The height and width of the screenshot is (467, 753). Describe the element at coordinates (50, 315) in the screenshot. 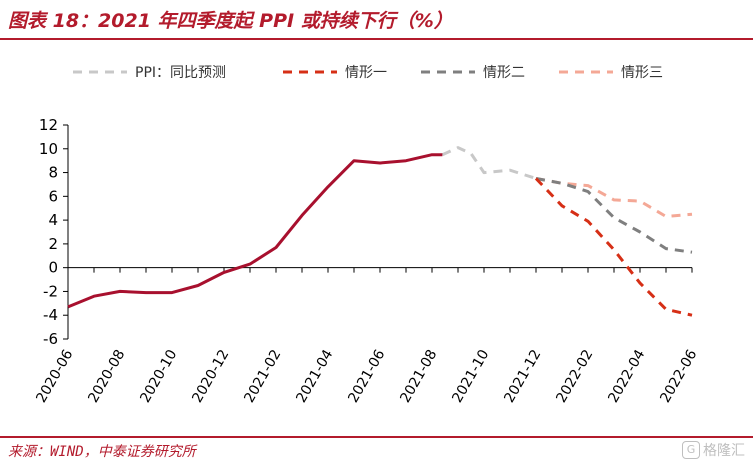

I see `y-tick-label: -4` at that location.